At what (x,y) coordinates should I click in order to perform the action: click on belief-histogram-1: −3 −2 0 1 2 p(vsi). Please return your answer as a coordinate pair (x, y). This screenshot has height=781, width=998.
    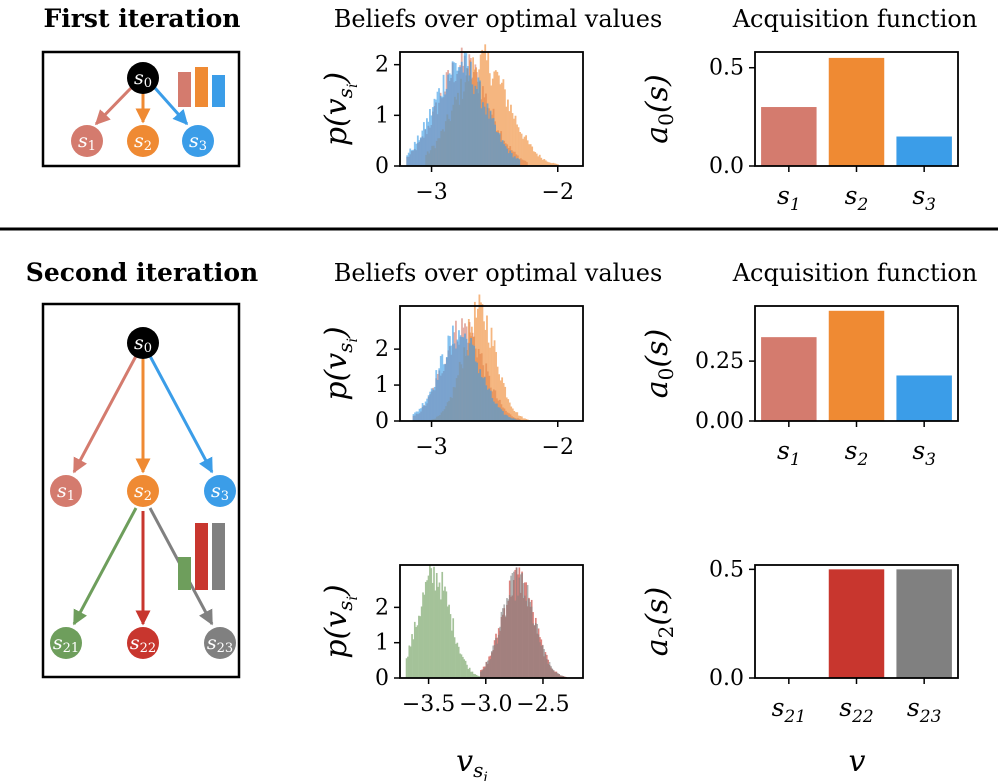
    Looking at the image, I should click on (451, 124).